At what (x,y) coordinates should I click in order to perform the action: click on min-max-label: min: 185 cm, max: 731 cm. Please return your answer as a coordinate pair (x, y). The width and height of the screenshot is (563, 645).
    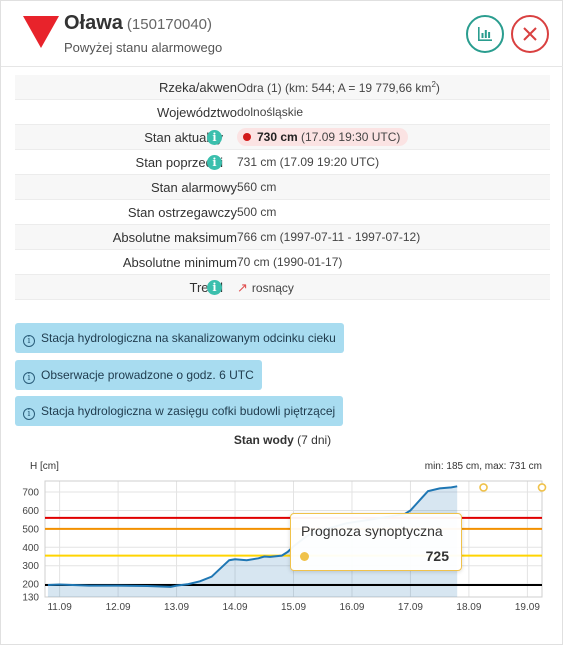
    Looking at the image, I should click on (483, 466).